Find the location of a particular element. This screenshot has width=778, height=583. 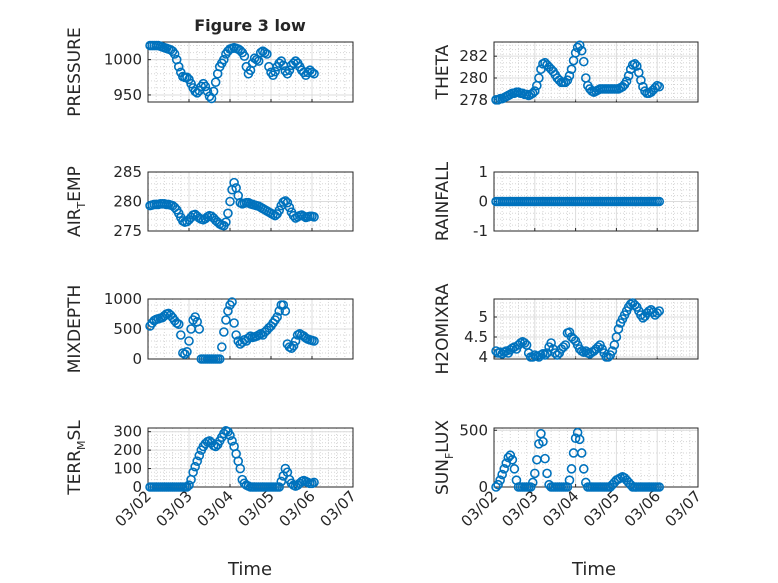

subplot-pressure: 950 1000 PRESSURE is located at coordinates (209, 72).